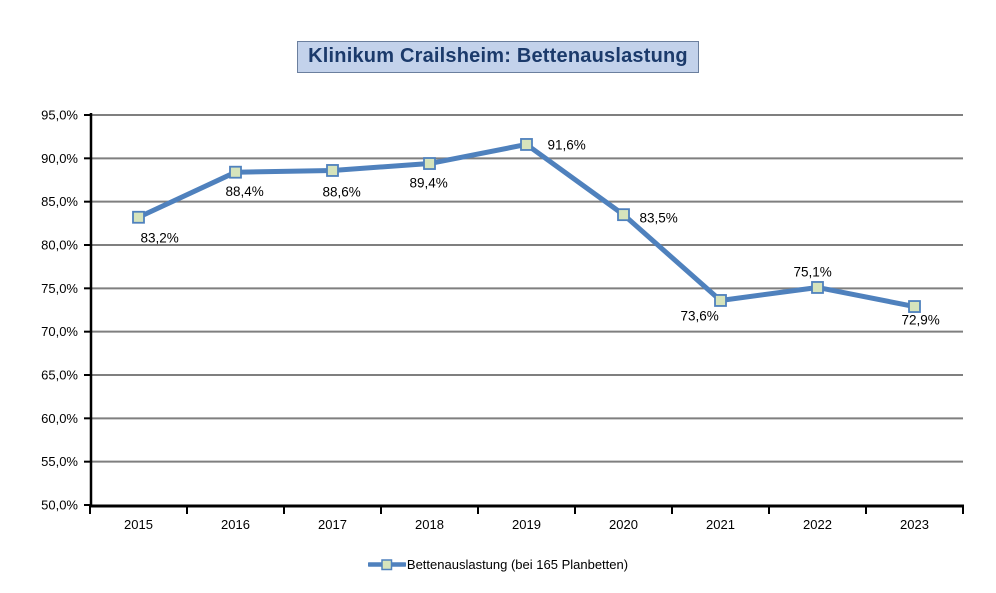  Describe the element at coordinates (720, 524) in the screenshot. I see `x-tick-label: 2021` at that location.